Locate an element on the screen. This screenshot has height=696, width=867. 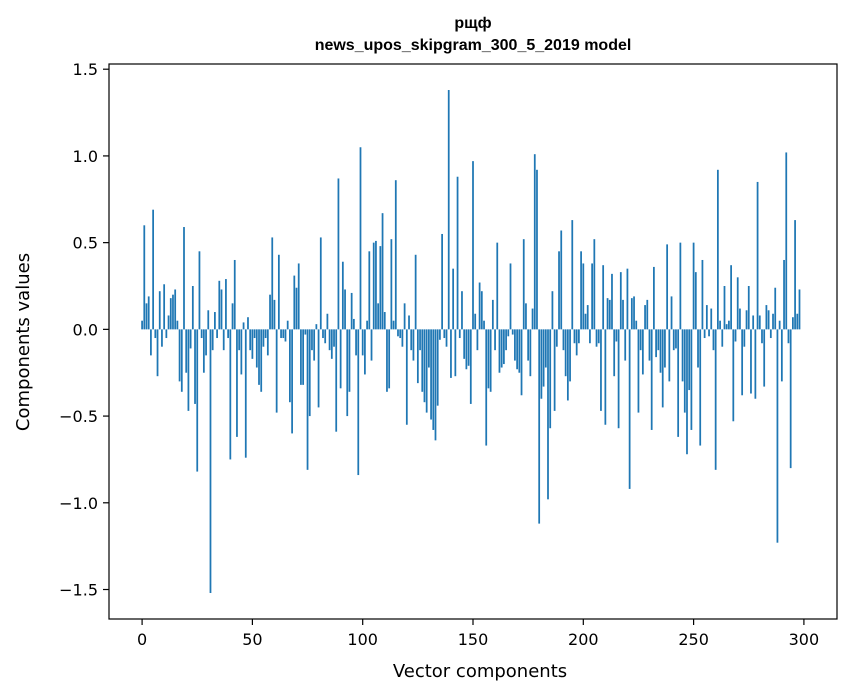
x-tick-label: 50 is located at coordinates (252, 639).